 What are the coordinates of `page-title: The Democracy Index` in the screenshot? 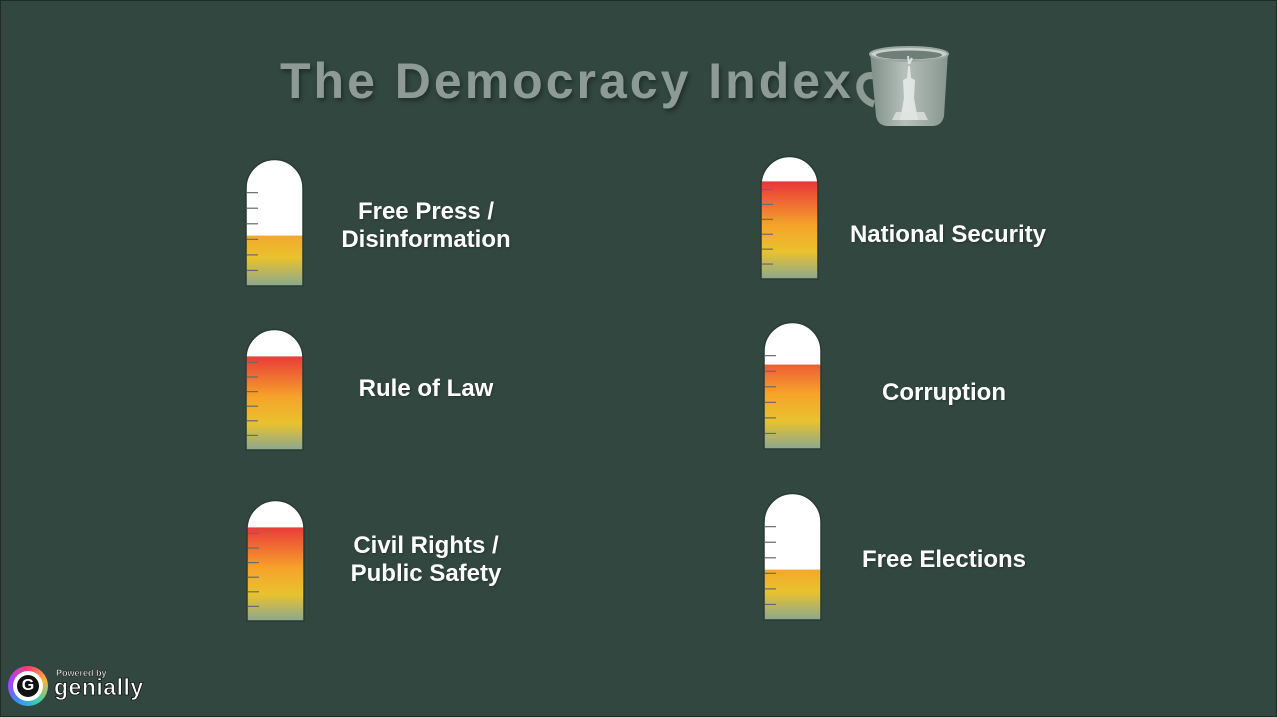 It's located at (567, 81).